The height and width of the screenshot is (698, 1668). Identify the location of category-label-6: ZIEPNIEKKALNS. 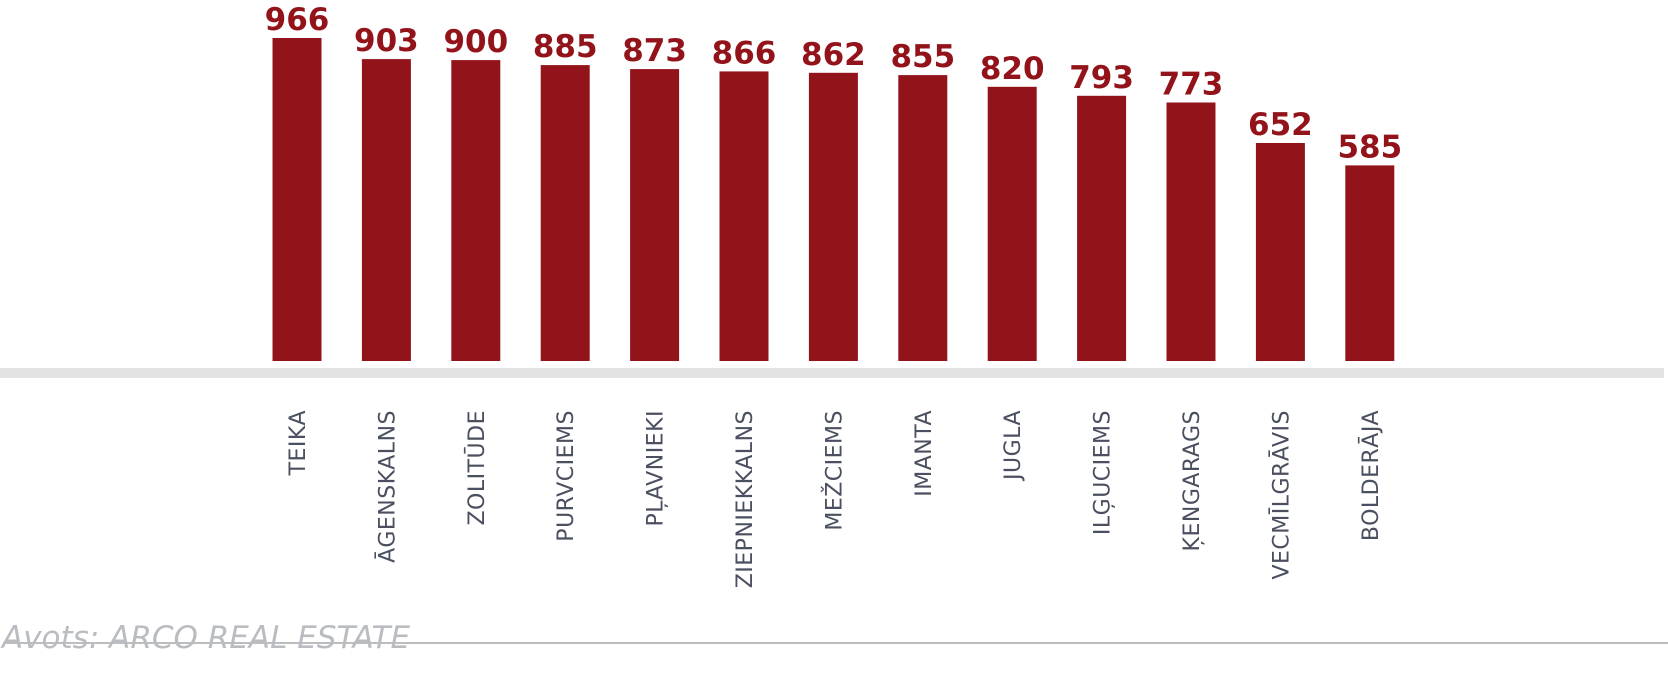
(745, 499).